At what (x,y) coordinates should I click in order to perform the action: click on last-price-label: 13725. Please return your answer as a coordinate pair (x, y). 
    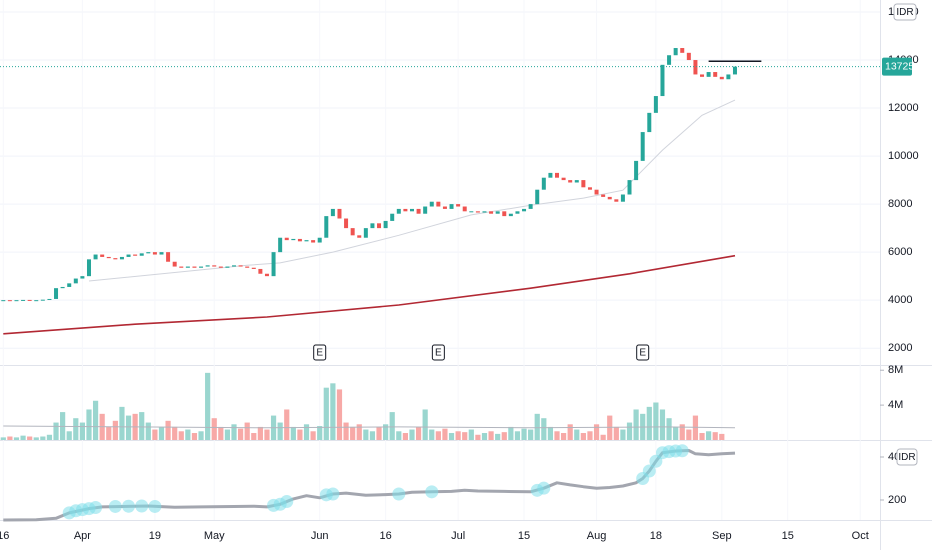
    Looking at the image, I should click on (899, 66).